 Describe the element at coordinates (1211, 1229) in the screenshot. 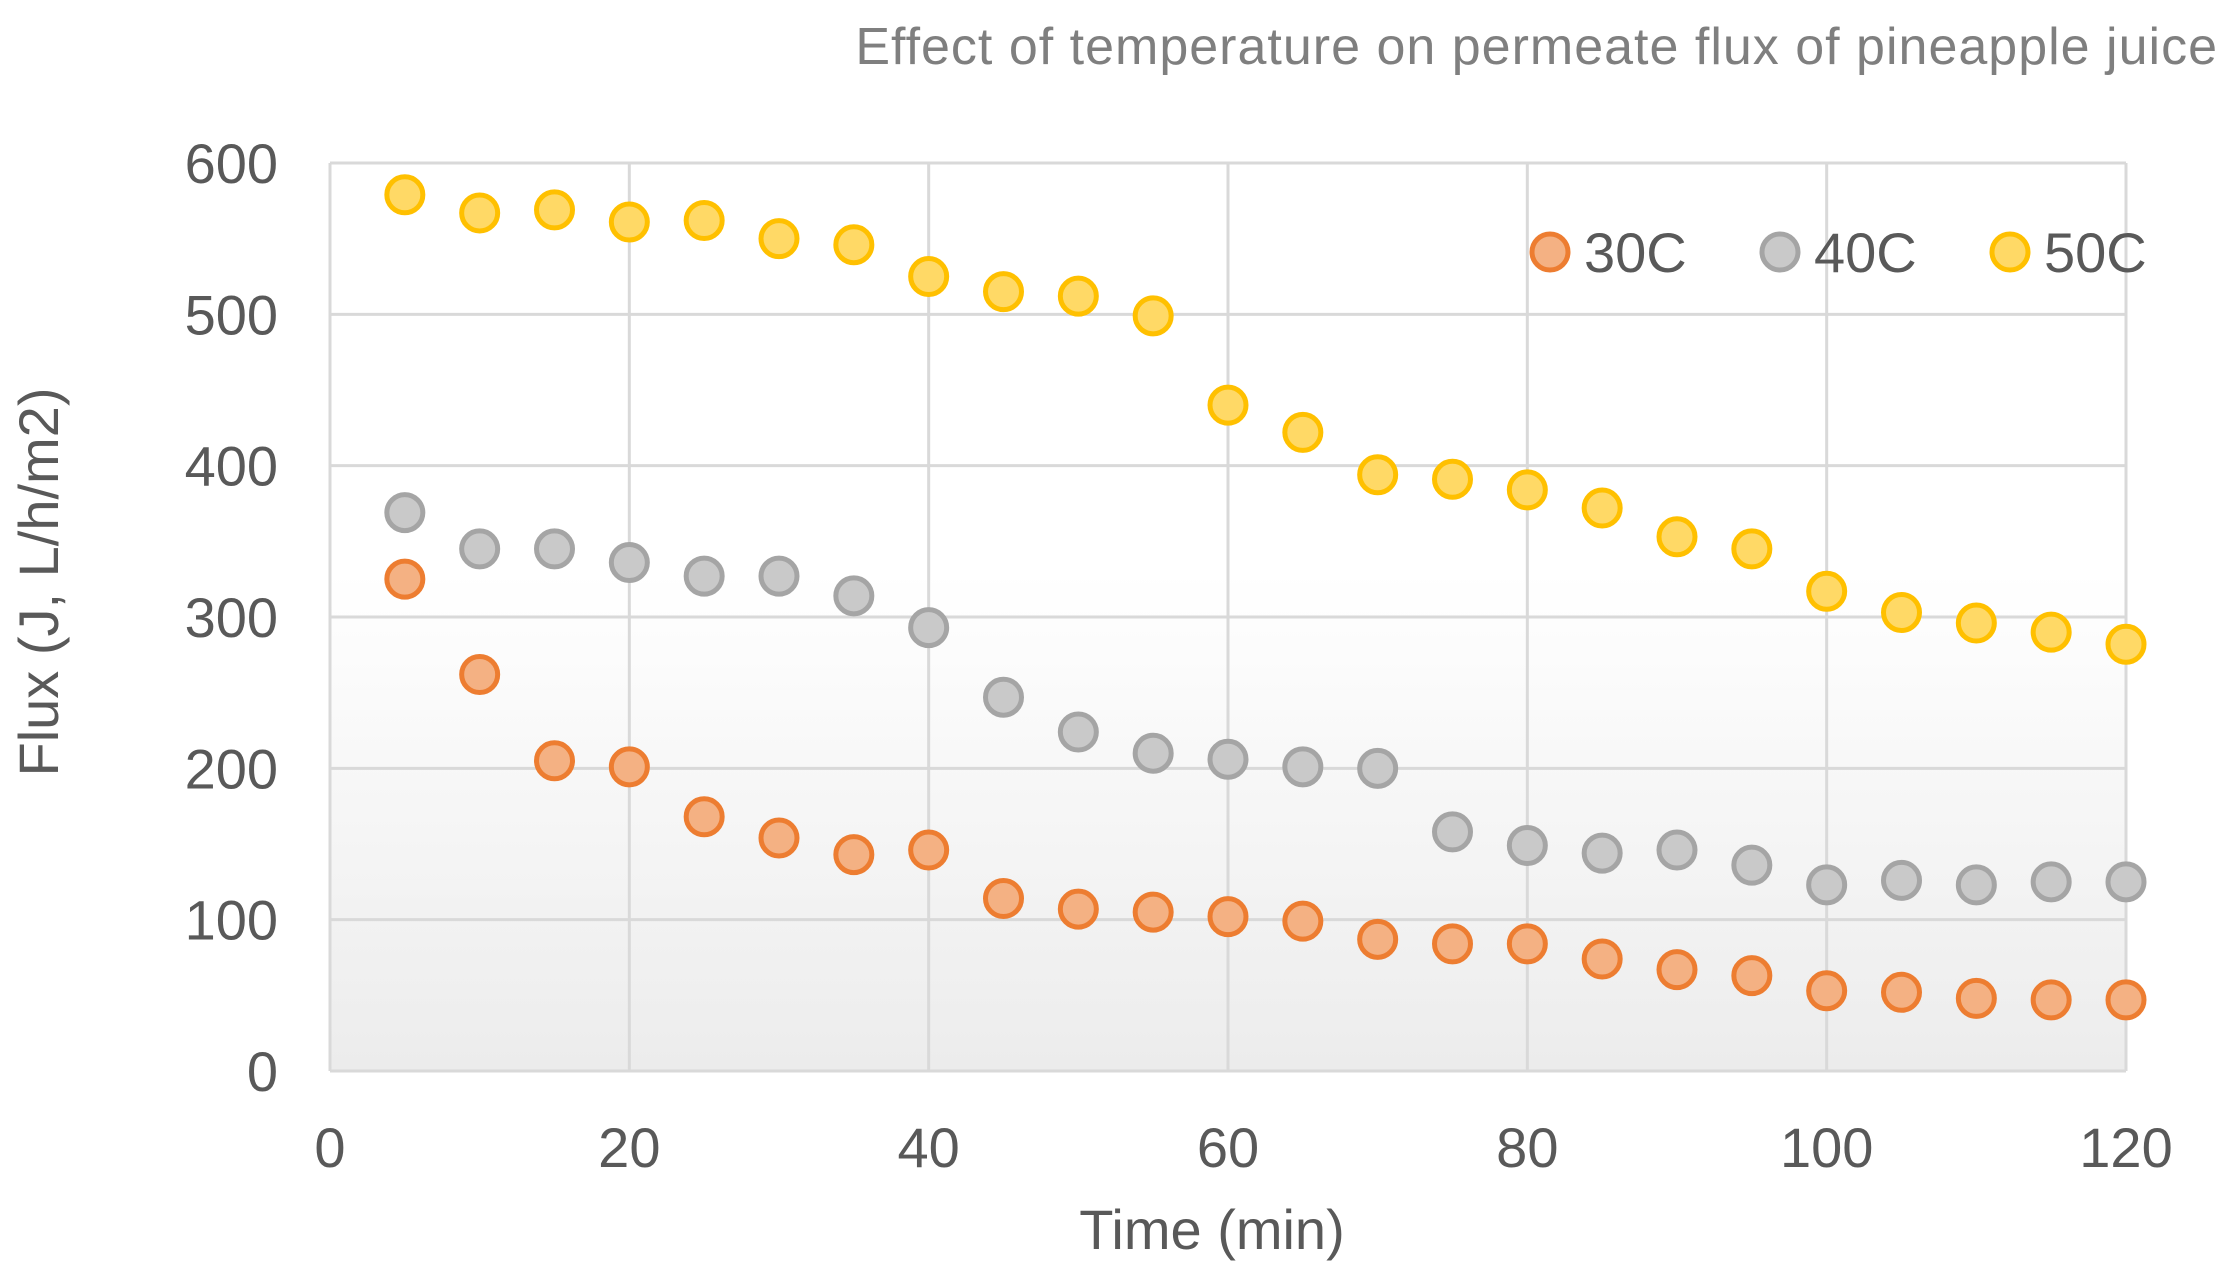

I see `x-axis-title: Time (min)` at that location.